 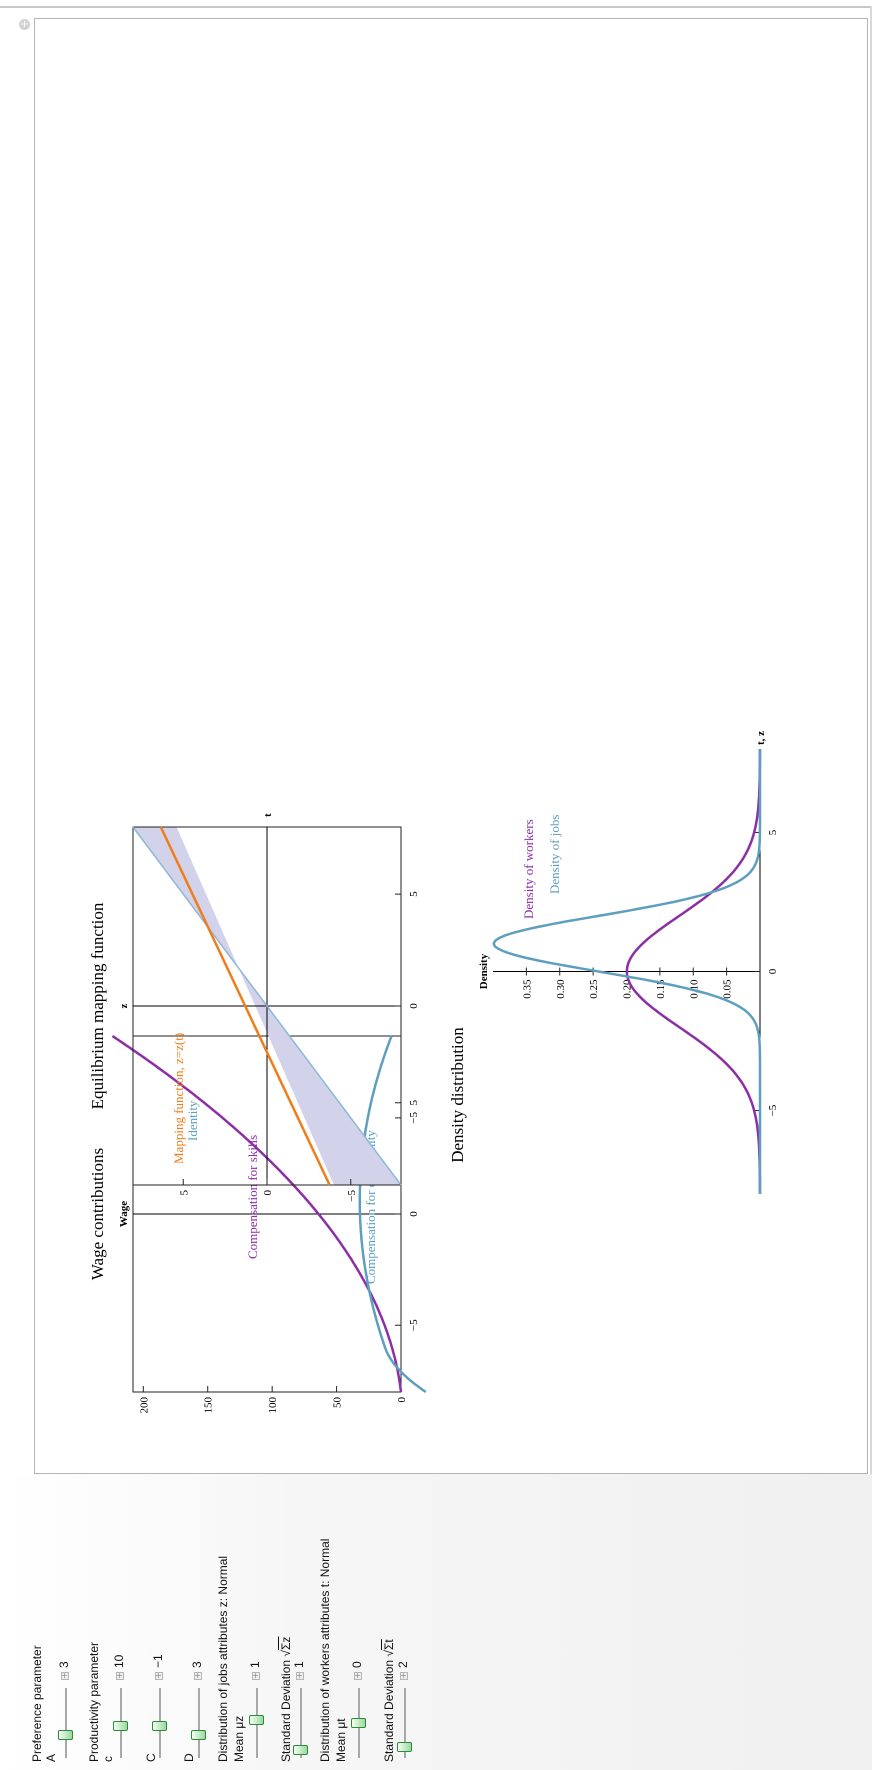 What do you see at coordinates (389, 1710) in the screenshot?
I see `sd-t-text: Standard Deviation` at bounding box center [389, 1710].